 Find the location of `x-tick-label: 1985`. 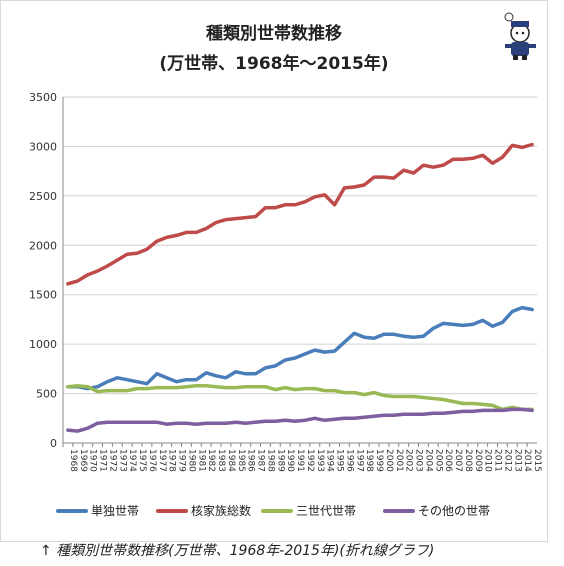

x-tick-label: 1985 is located at coordinates (241, 460).